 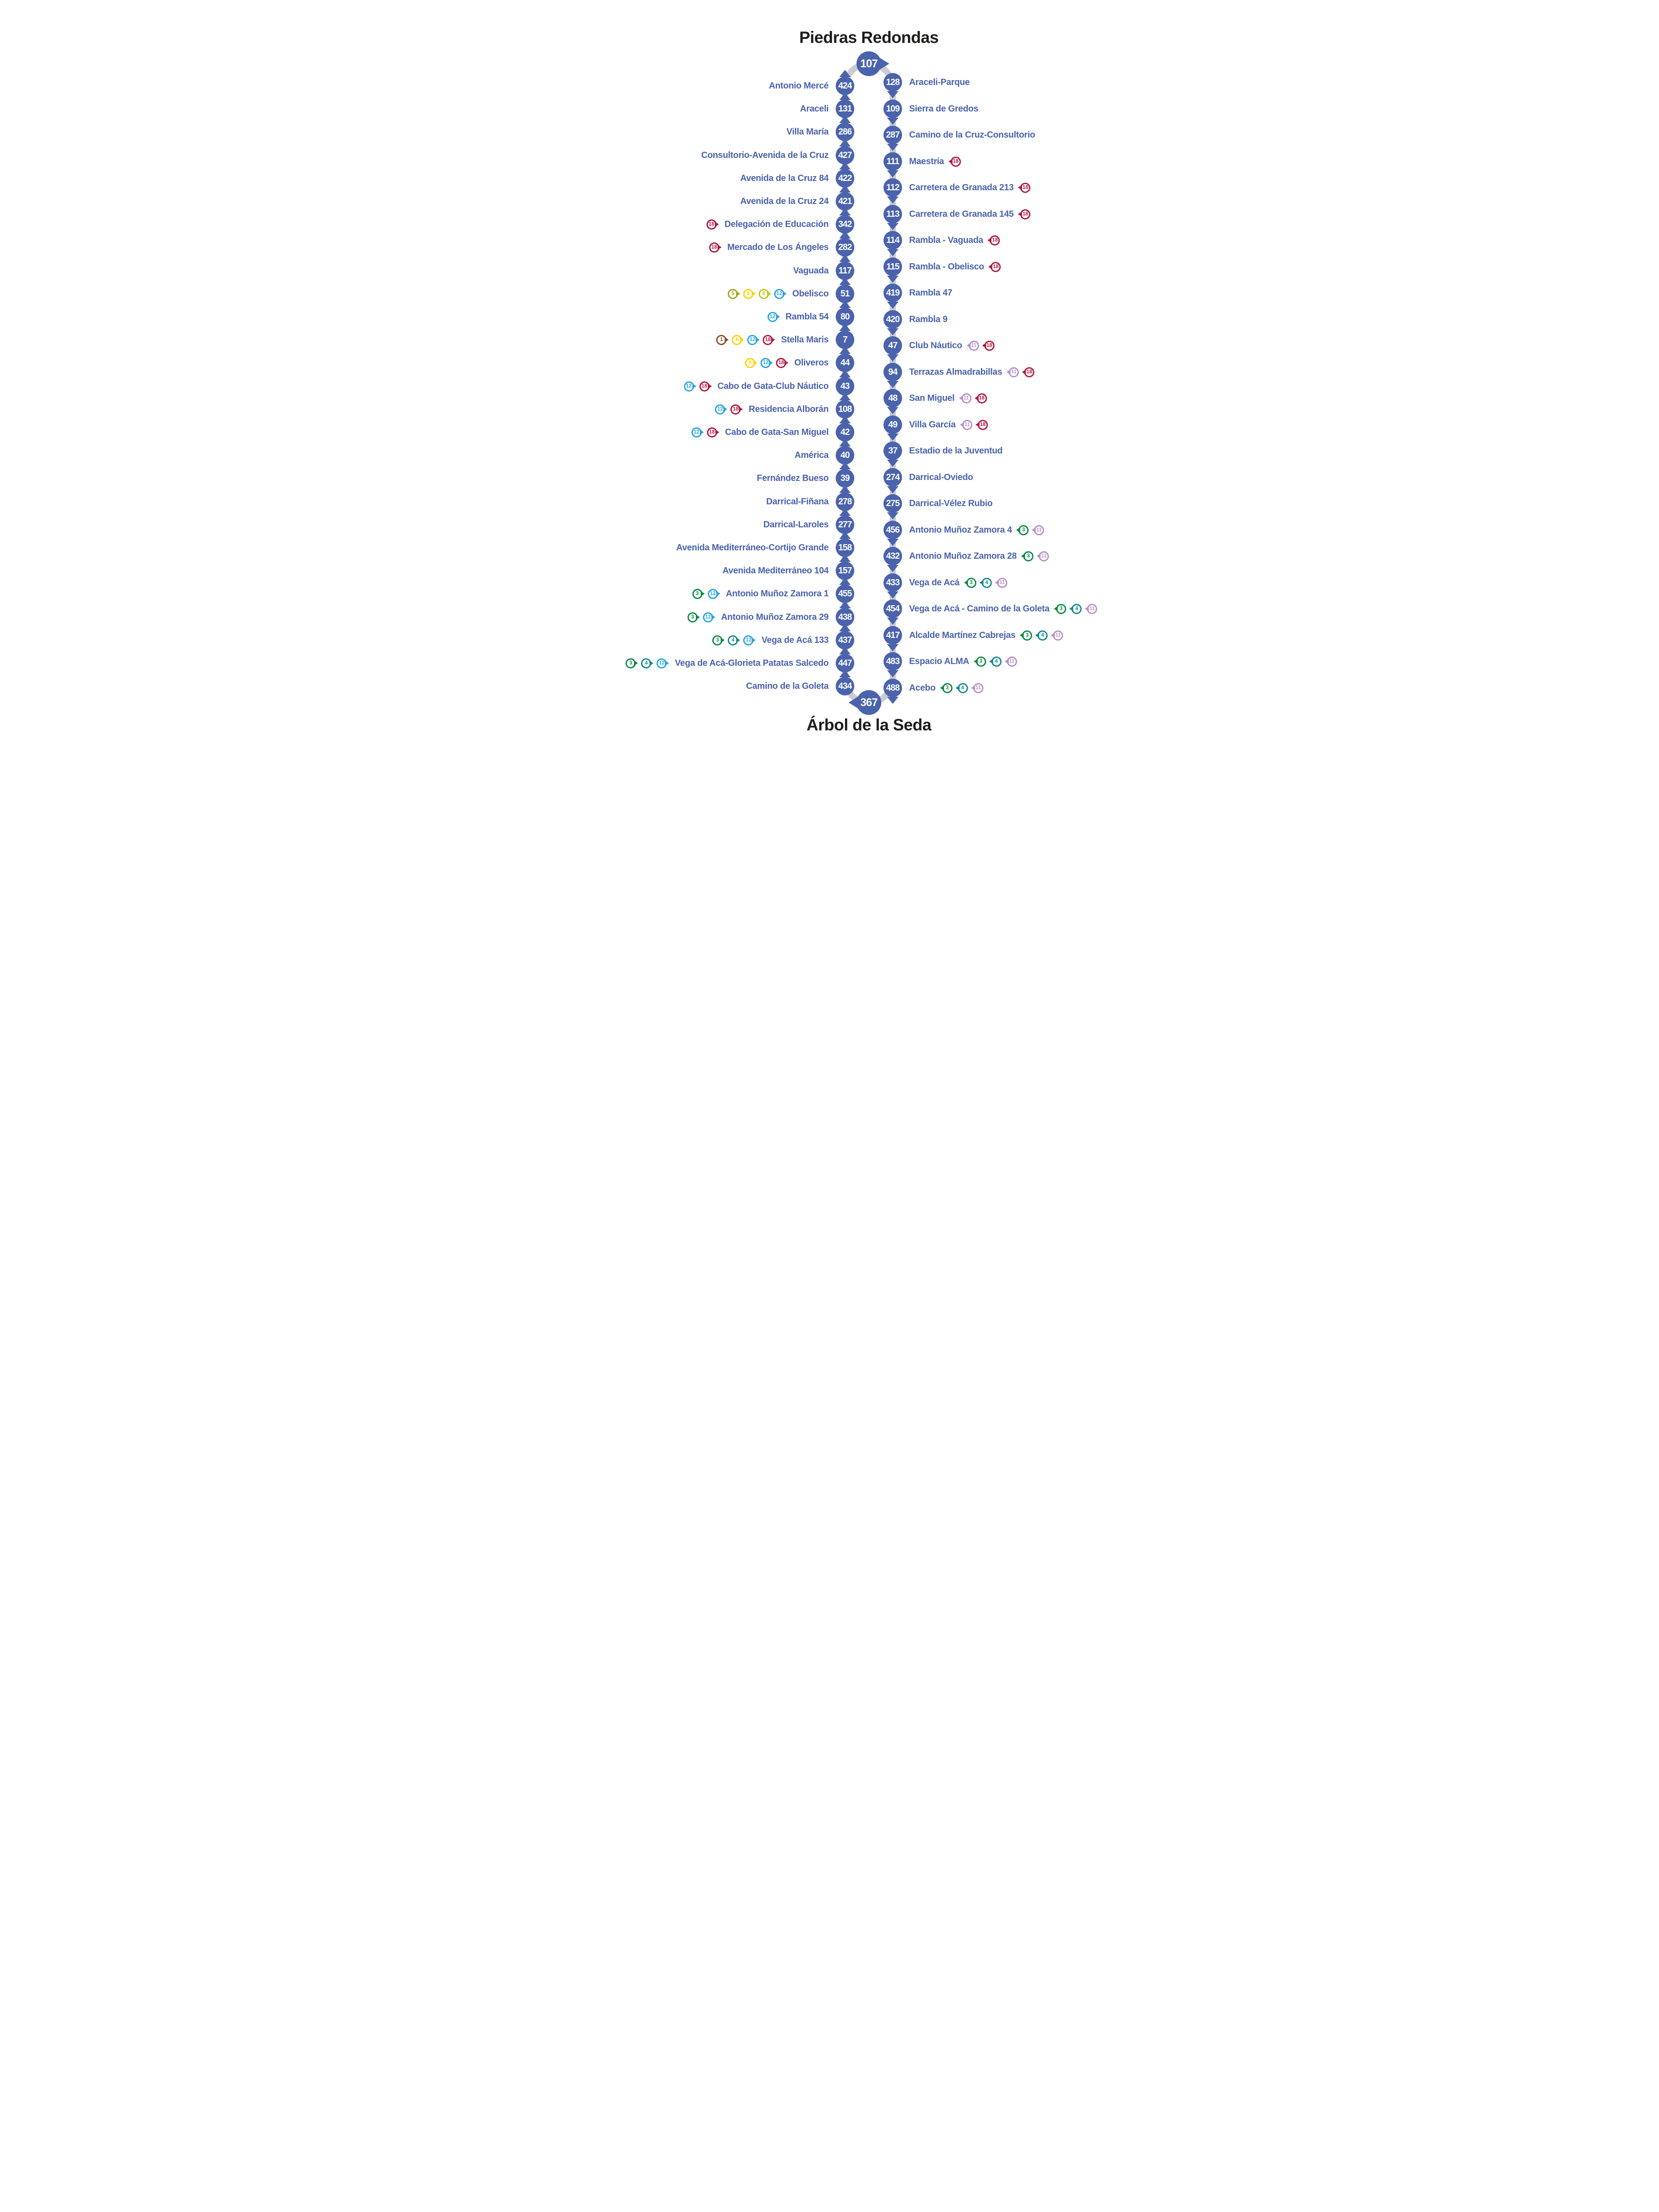 I want to click on stop-code: 109, so click(x=893, y=109).